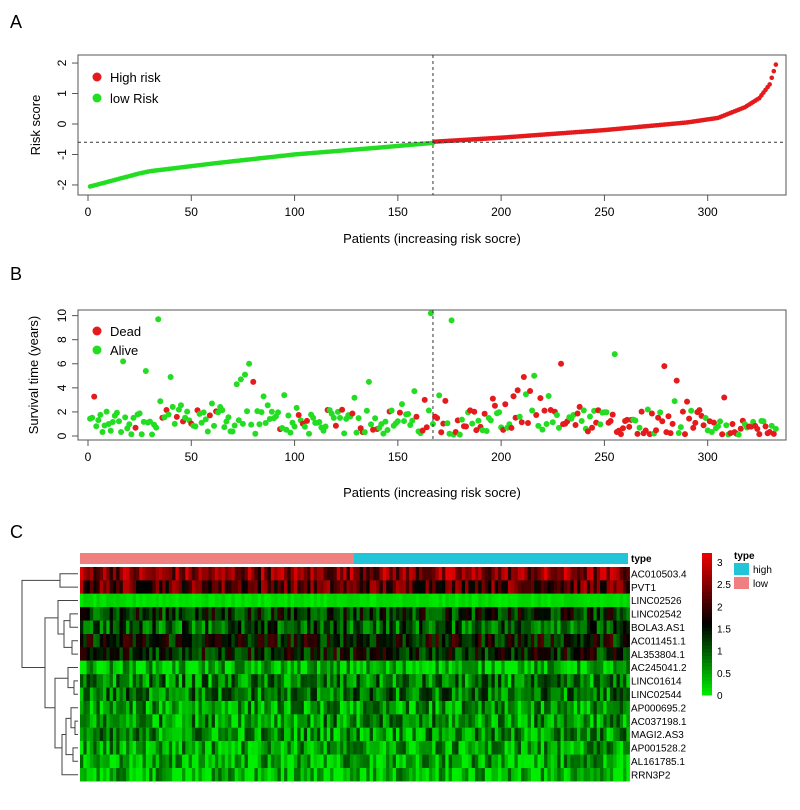 This screenshot has height=810, width=800. What do you see at coordinates (707, 562) in the screenshot?
I see `colorbar-segment` at bounding box center [707, 562].